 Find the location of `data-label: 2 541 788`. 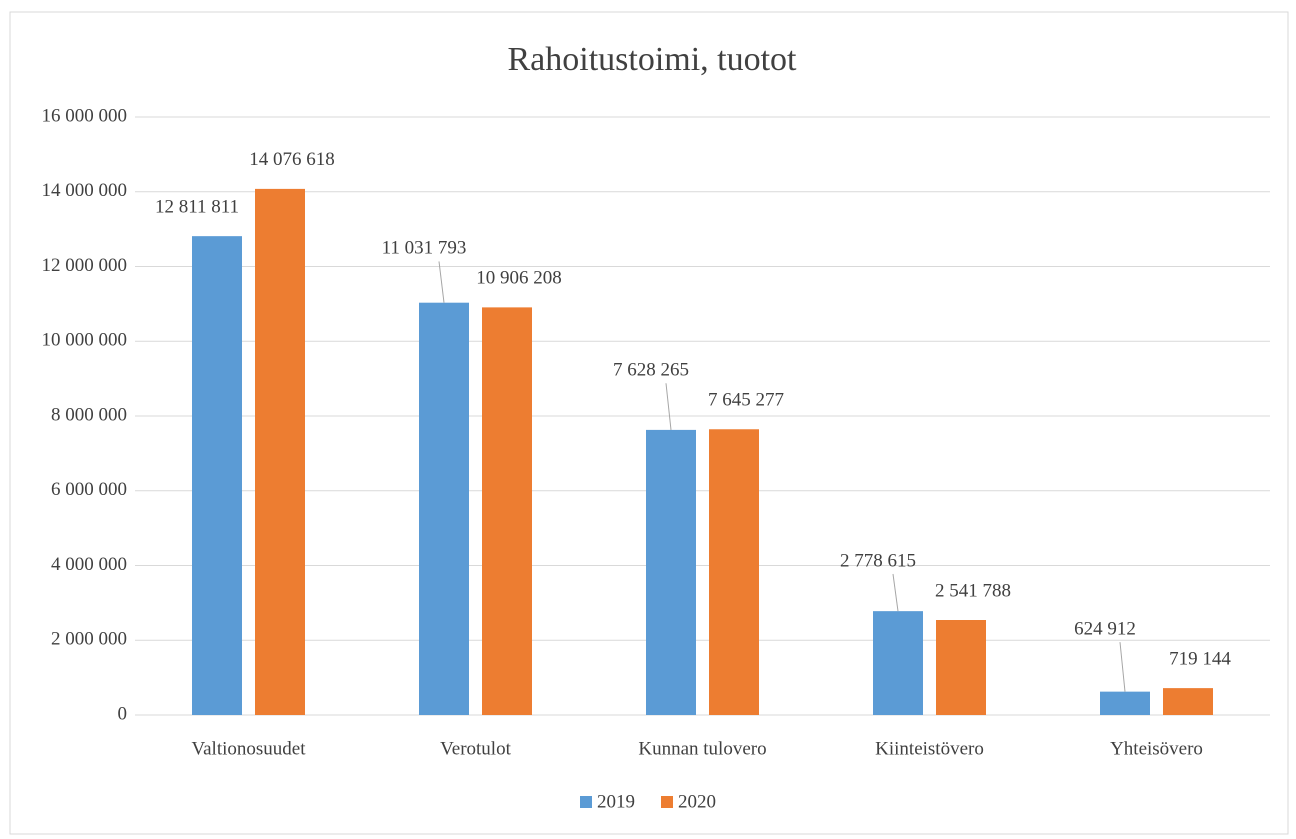

data-label: 2 541 788 is located at coordinates (973, 590).